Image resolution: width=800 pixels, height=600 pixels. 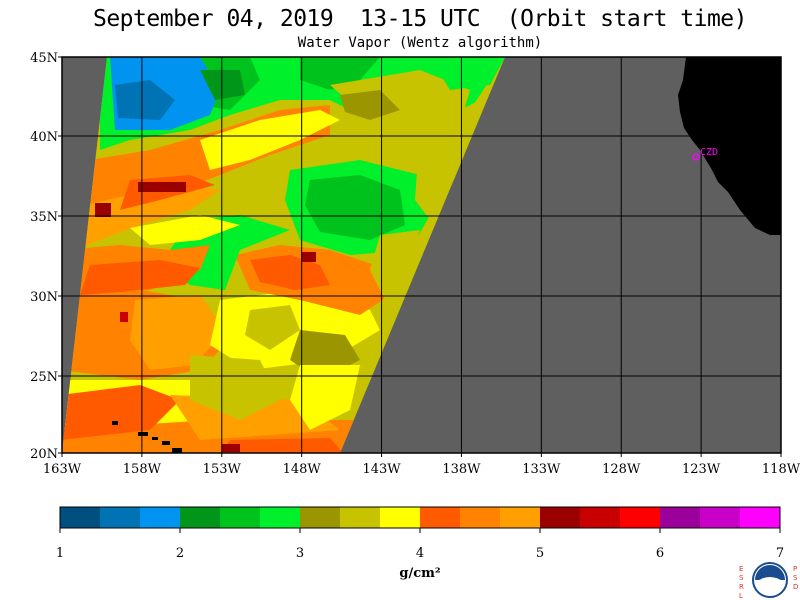 What do you see at coordinates (741, 569) in the screenshot?
I see `logo-letter-e: E` at bounding box center [741, 569].